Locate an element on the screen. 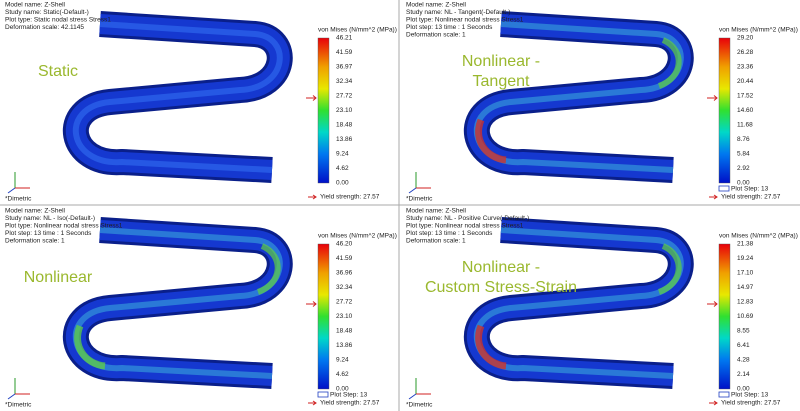 The image size is (800, 411). legend-tick: 36.96 is located at coordinates (344, 273).